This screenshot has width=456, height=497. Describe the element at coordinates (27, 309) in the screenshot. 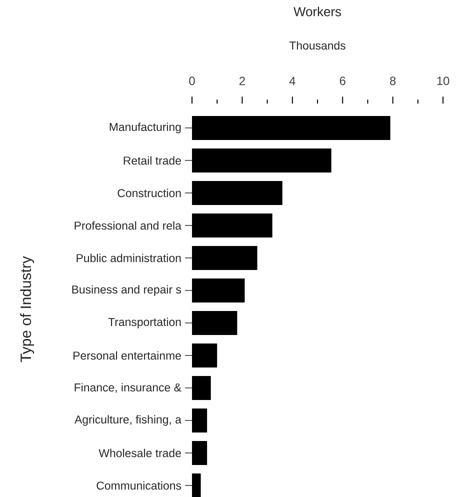

I see `y-axis-title: Type of Industry` at that location.